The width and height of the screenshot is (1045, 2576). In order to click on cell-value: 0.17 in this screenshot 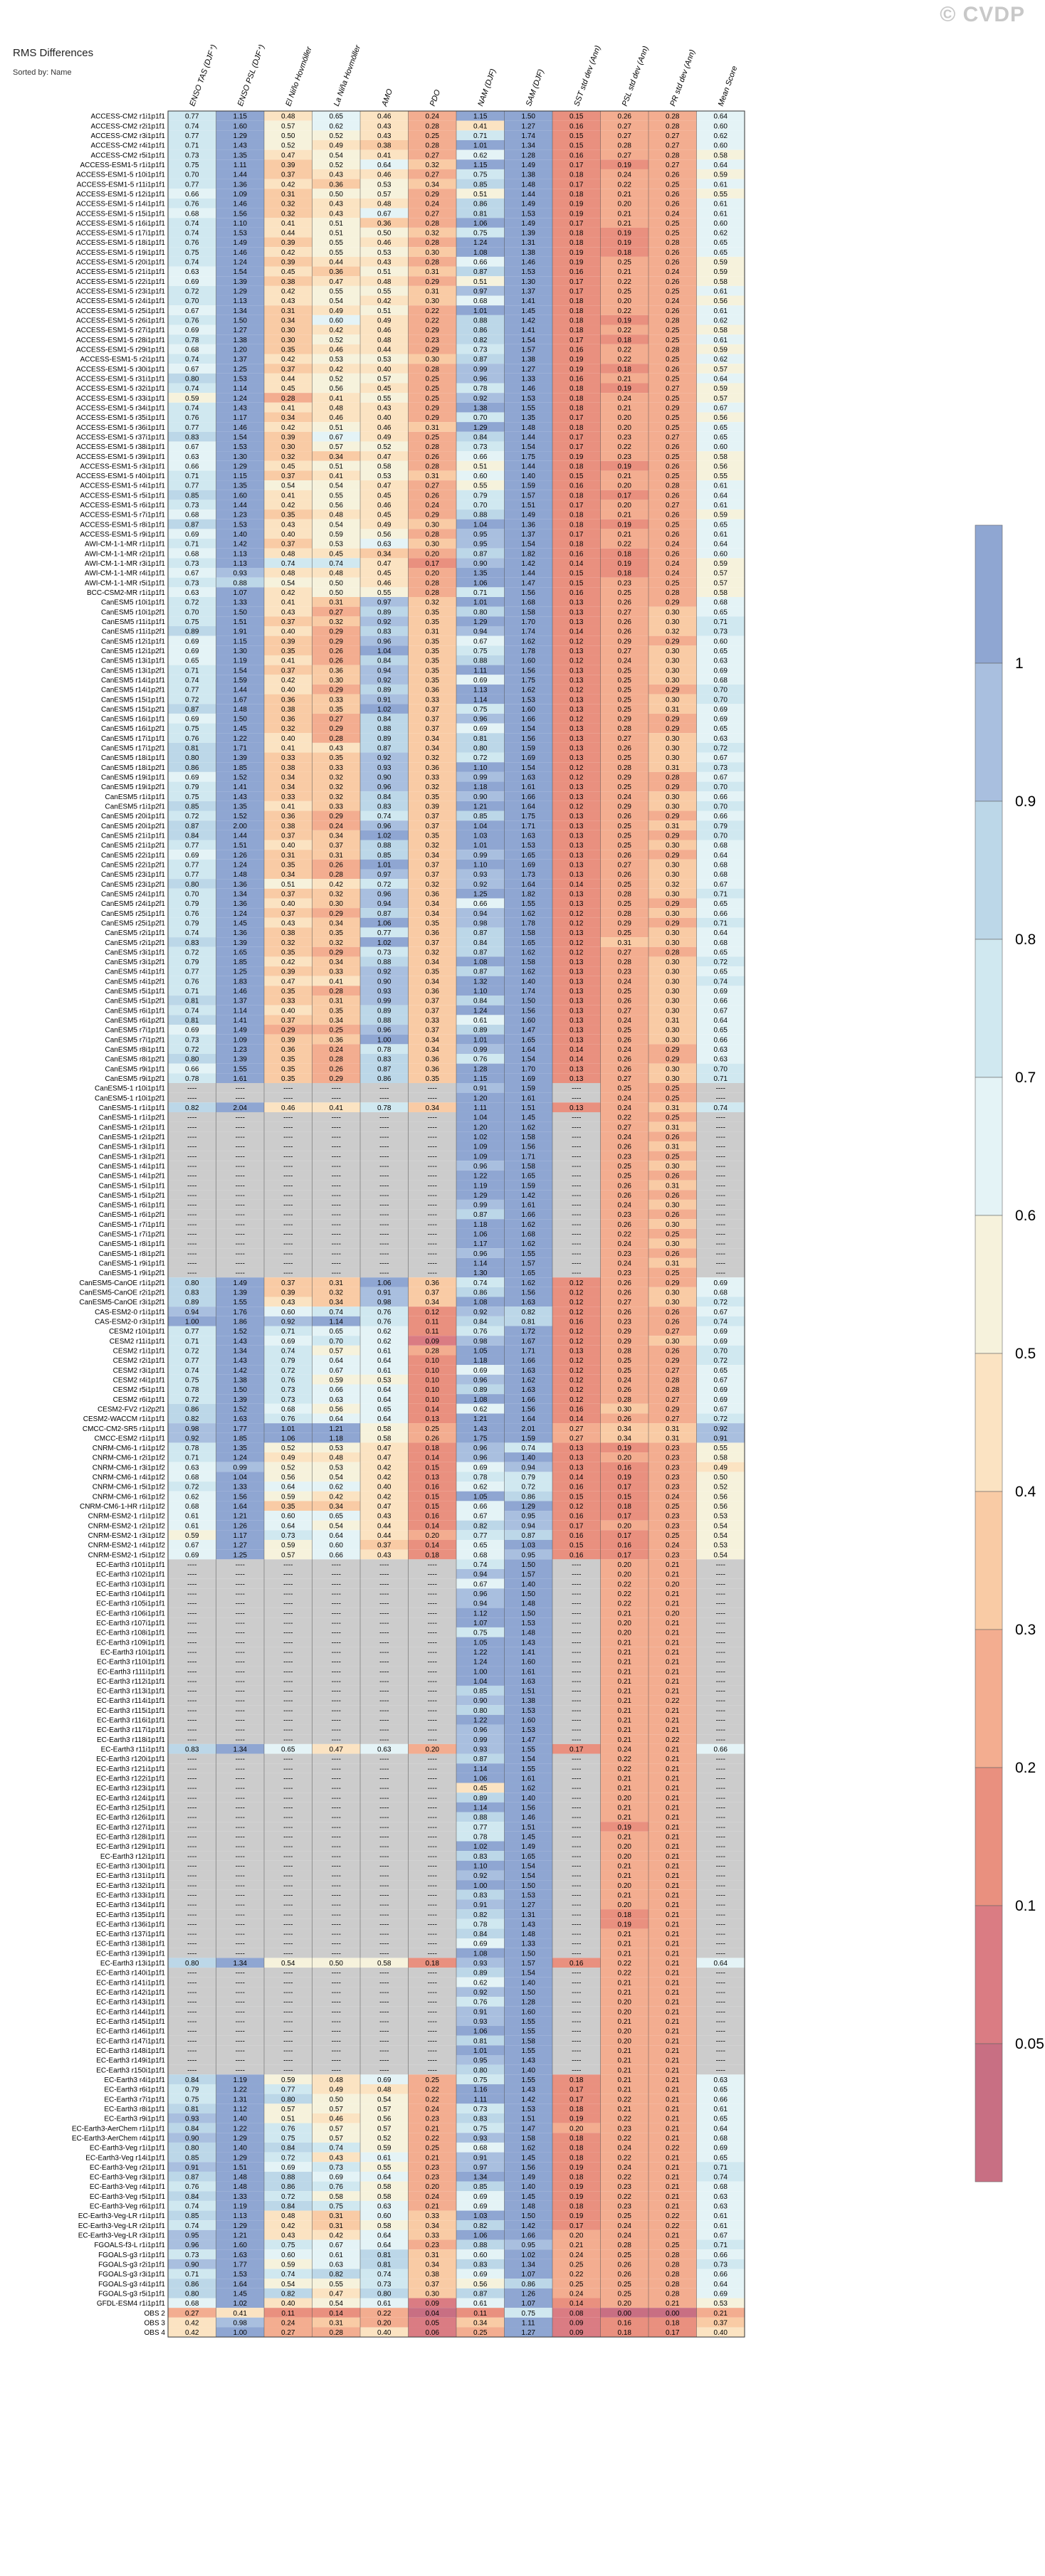, I will do `click(576, 224)`.